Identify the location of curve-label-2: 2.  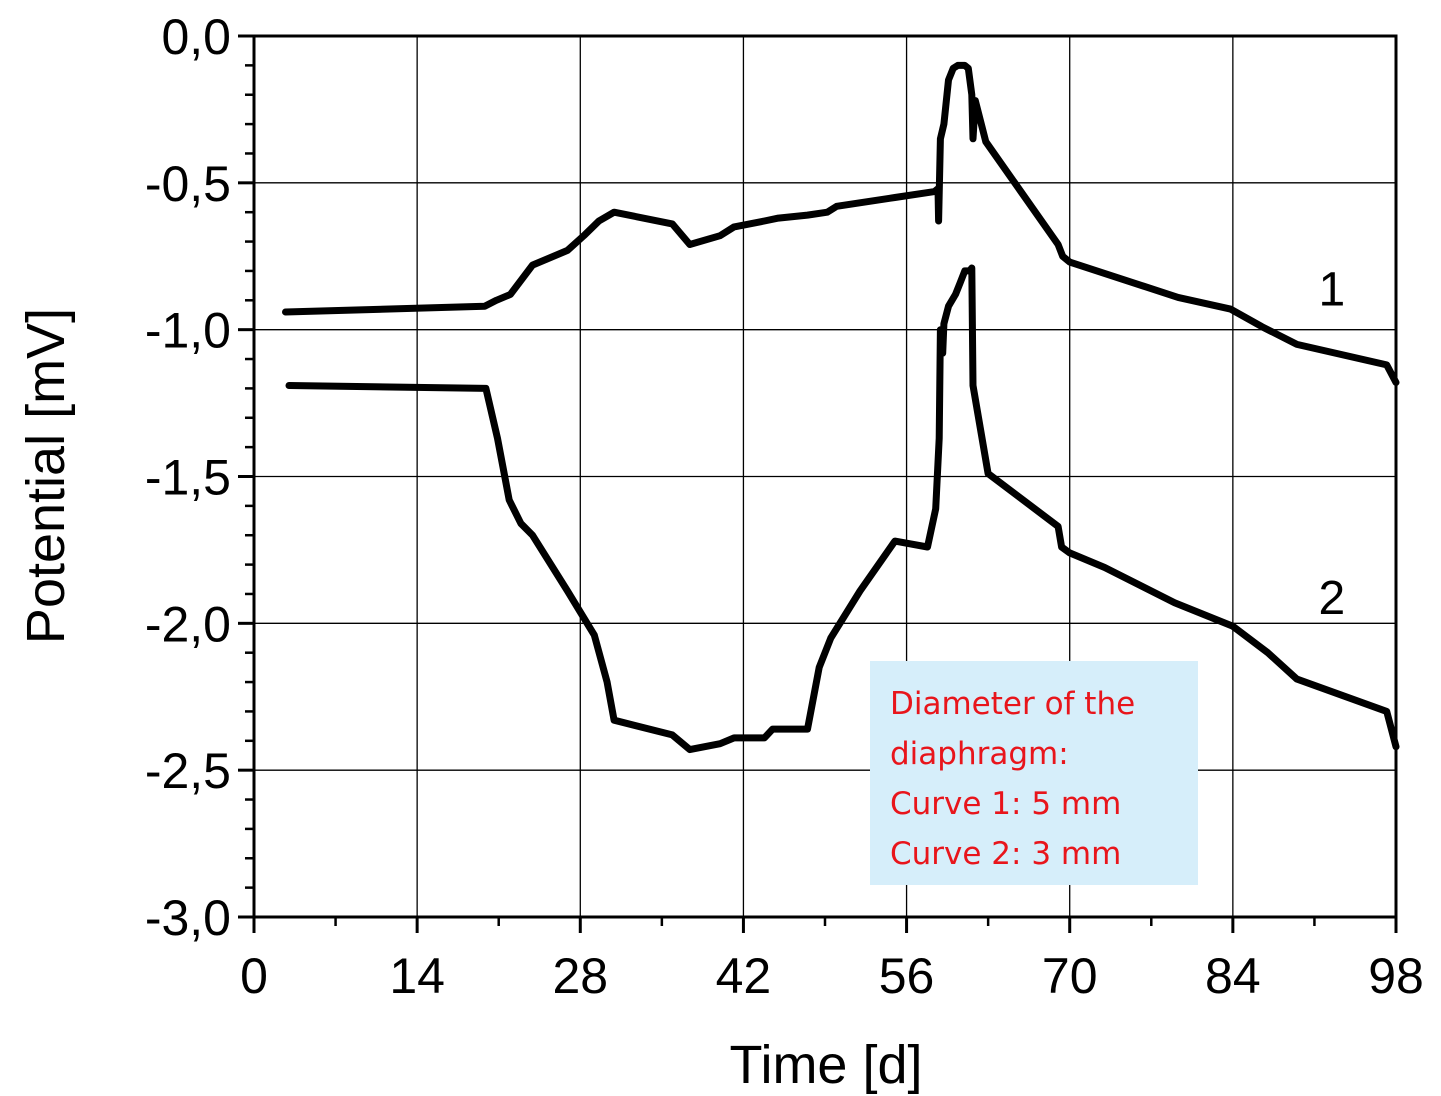
(1332, 598).